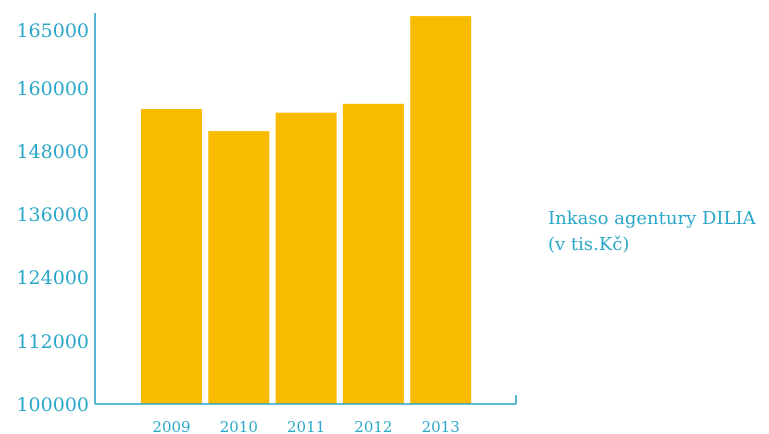 Image resolution: width=769 pixels, height=434 pixels. What do you see at coordinates (441, 210) in the screenshot?
I see `bar-2013` at bounding box center [441, 210].